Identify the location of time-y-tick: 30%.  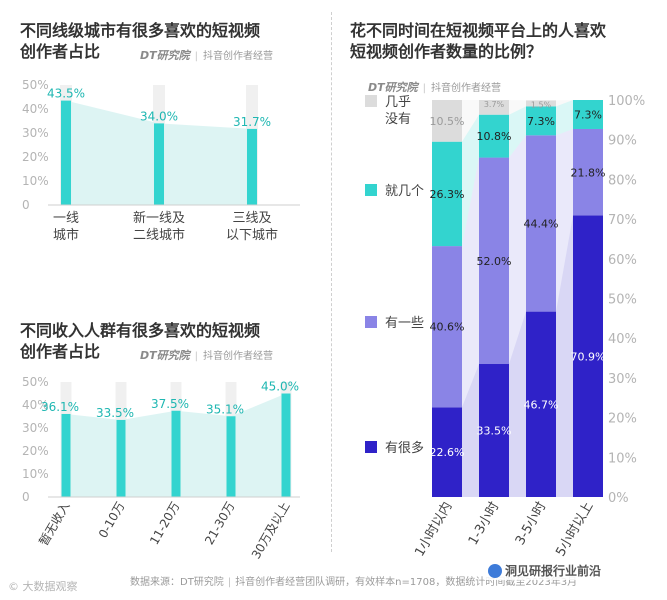
(622, 379).